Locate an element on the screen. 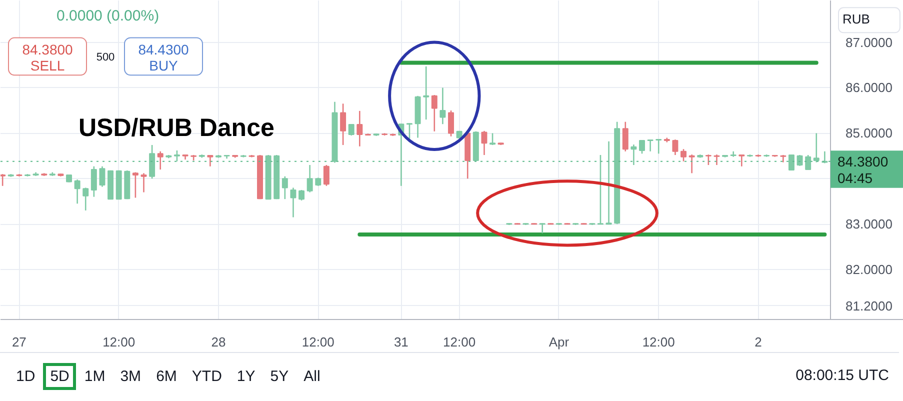 The image size is (903, 401). ref-line-label: 84.3800 is located at coordinates (863, 161).